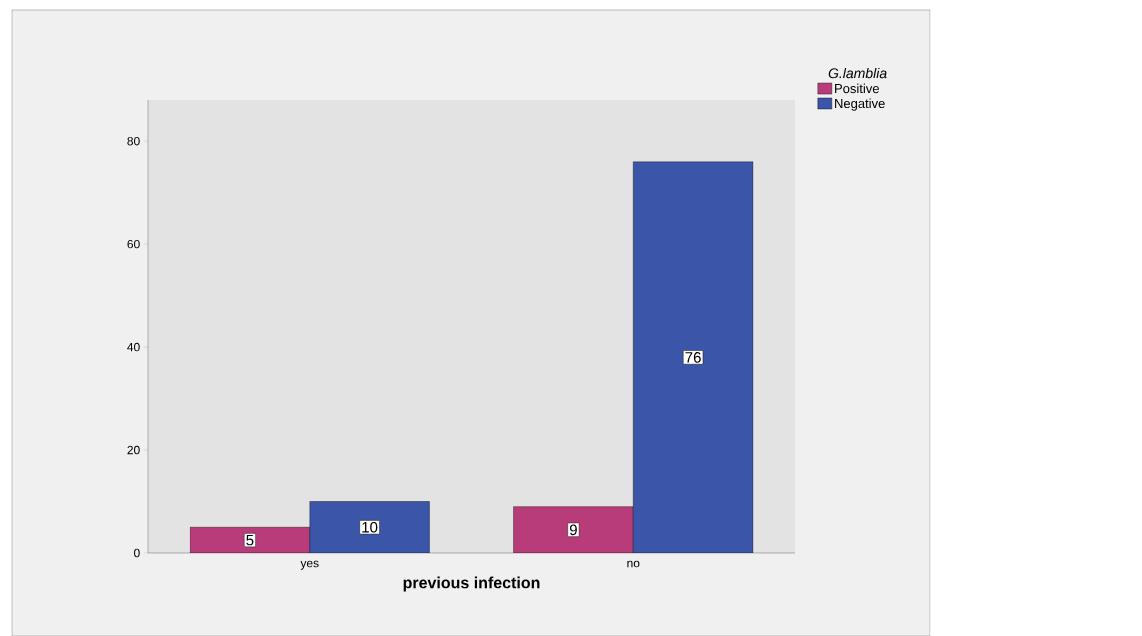  Describe the element at coordinates (857, 88) in the screenshot. I see `legend-label: Positive` at that location.